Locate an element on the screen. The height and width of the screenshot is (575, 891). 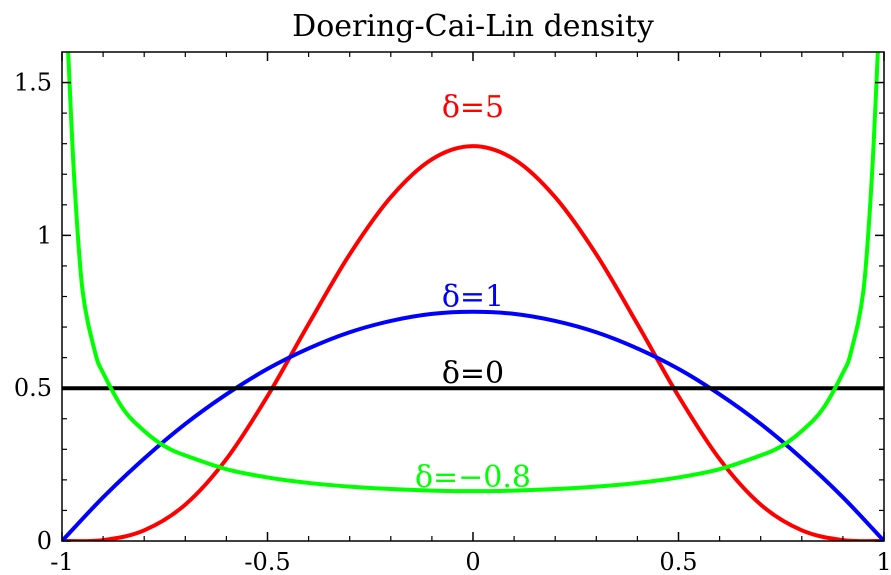
chart-title: Doering-Cai-Lin density is located at coordinates (473, 26).